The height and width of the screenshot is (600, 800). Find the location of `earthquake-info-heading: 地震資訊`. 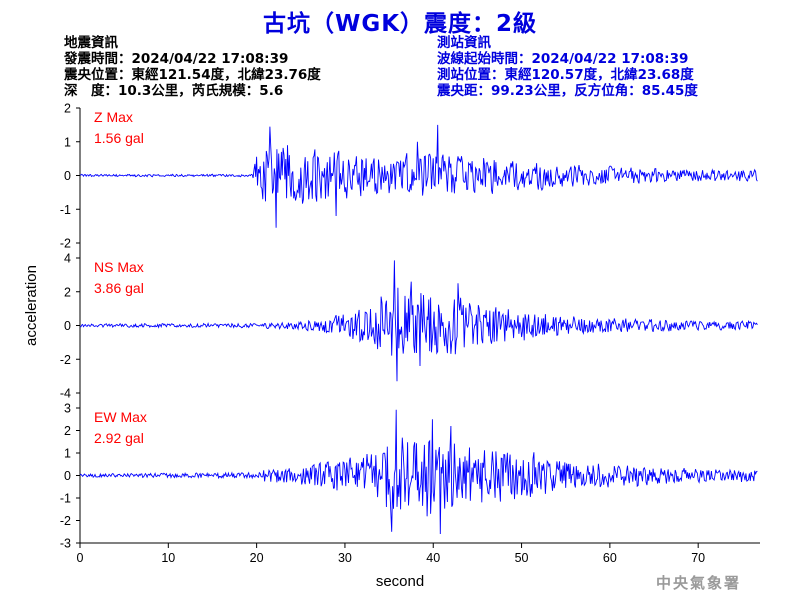

earthquake-info-heading: 地震資訊 is located at coordinates (91, 43).